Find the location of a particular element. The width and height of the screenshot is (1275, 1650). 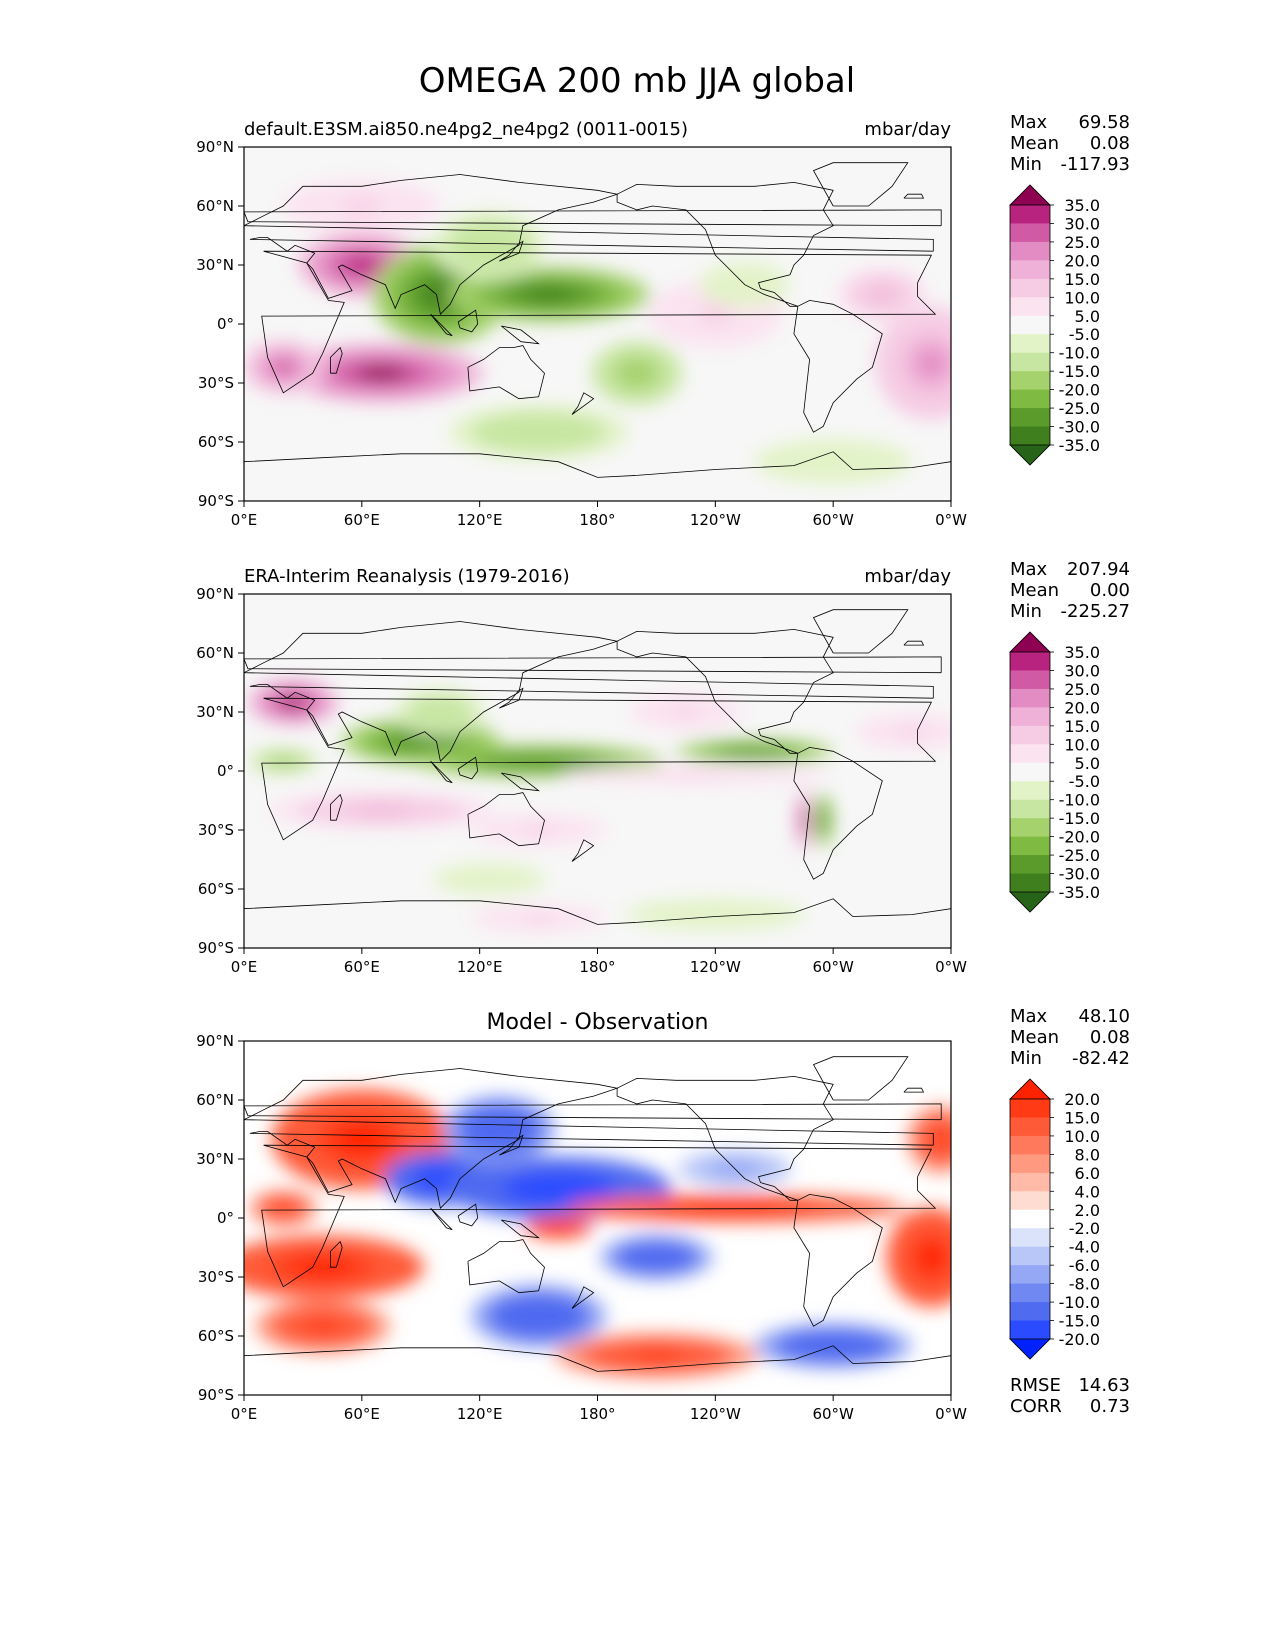

colorbar-extend-min is located at coordinates (1030, 1349).